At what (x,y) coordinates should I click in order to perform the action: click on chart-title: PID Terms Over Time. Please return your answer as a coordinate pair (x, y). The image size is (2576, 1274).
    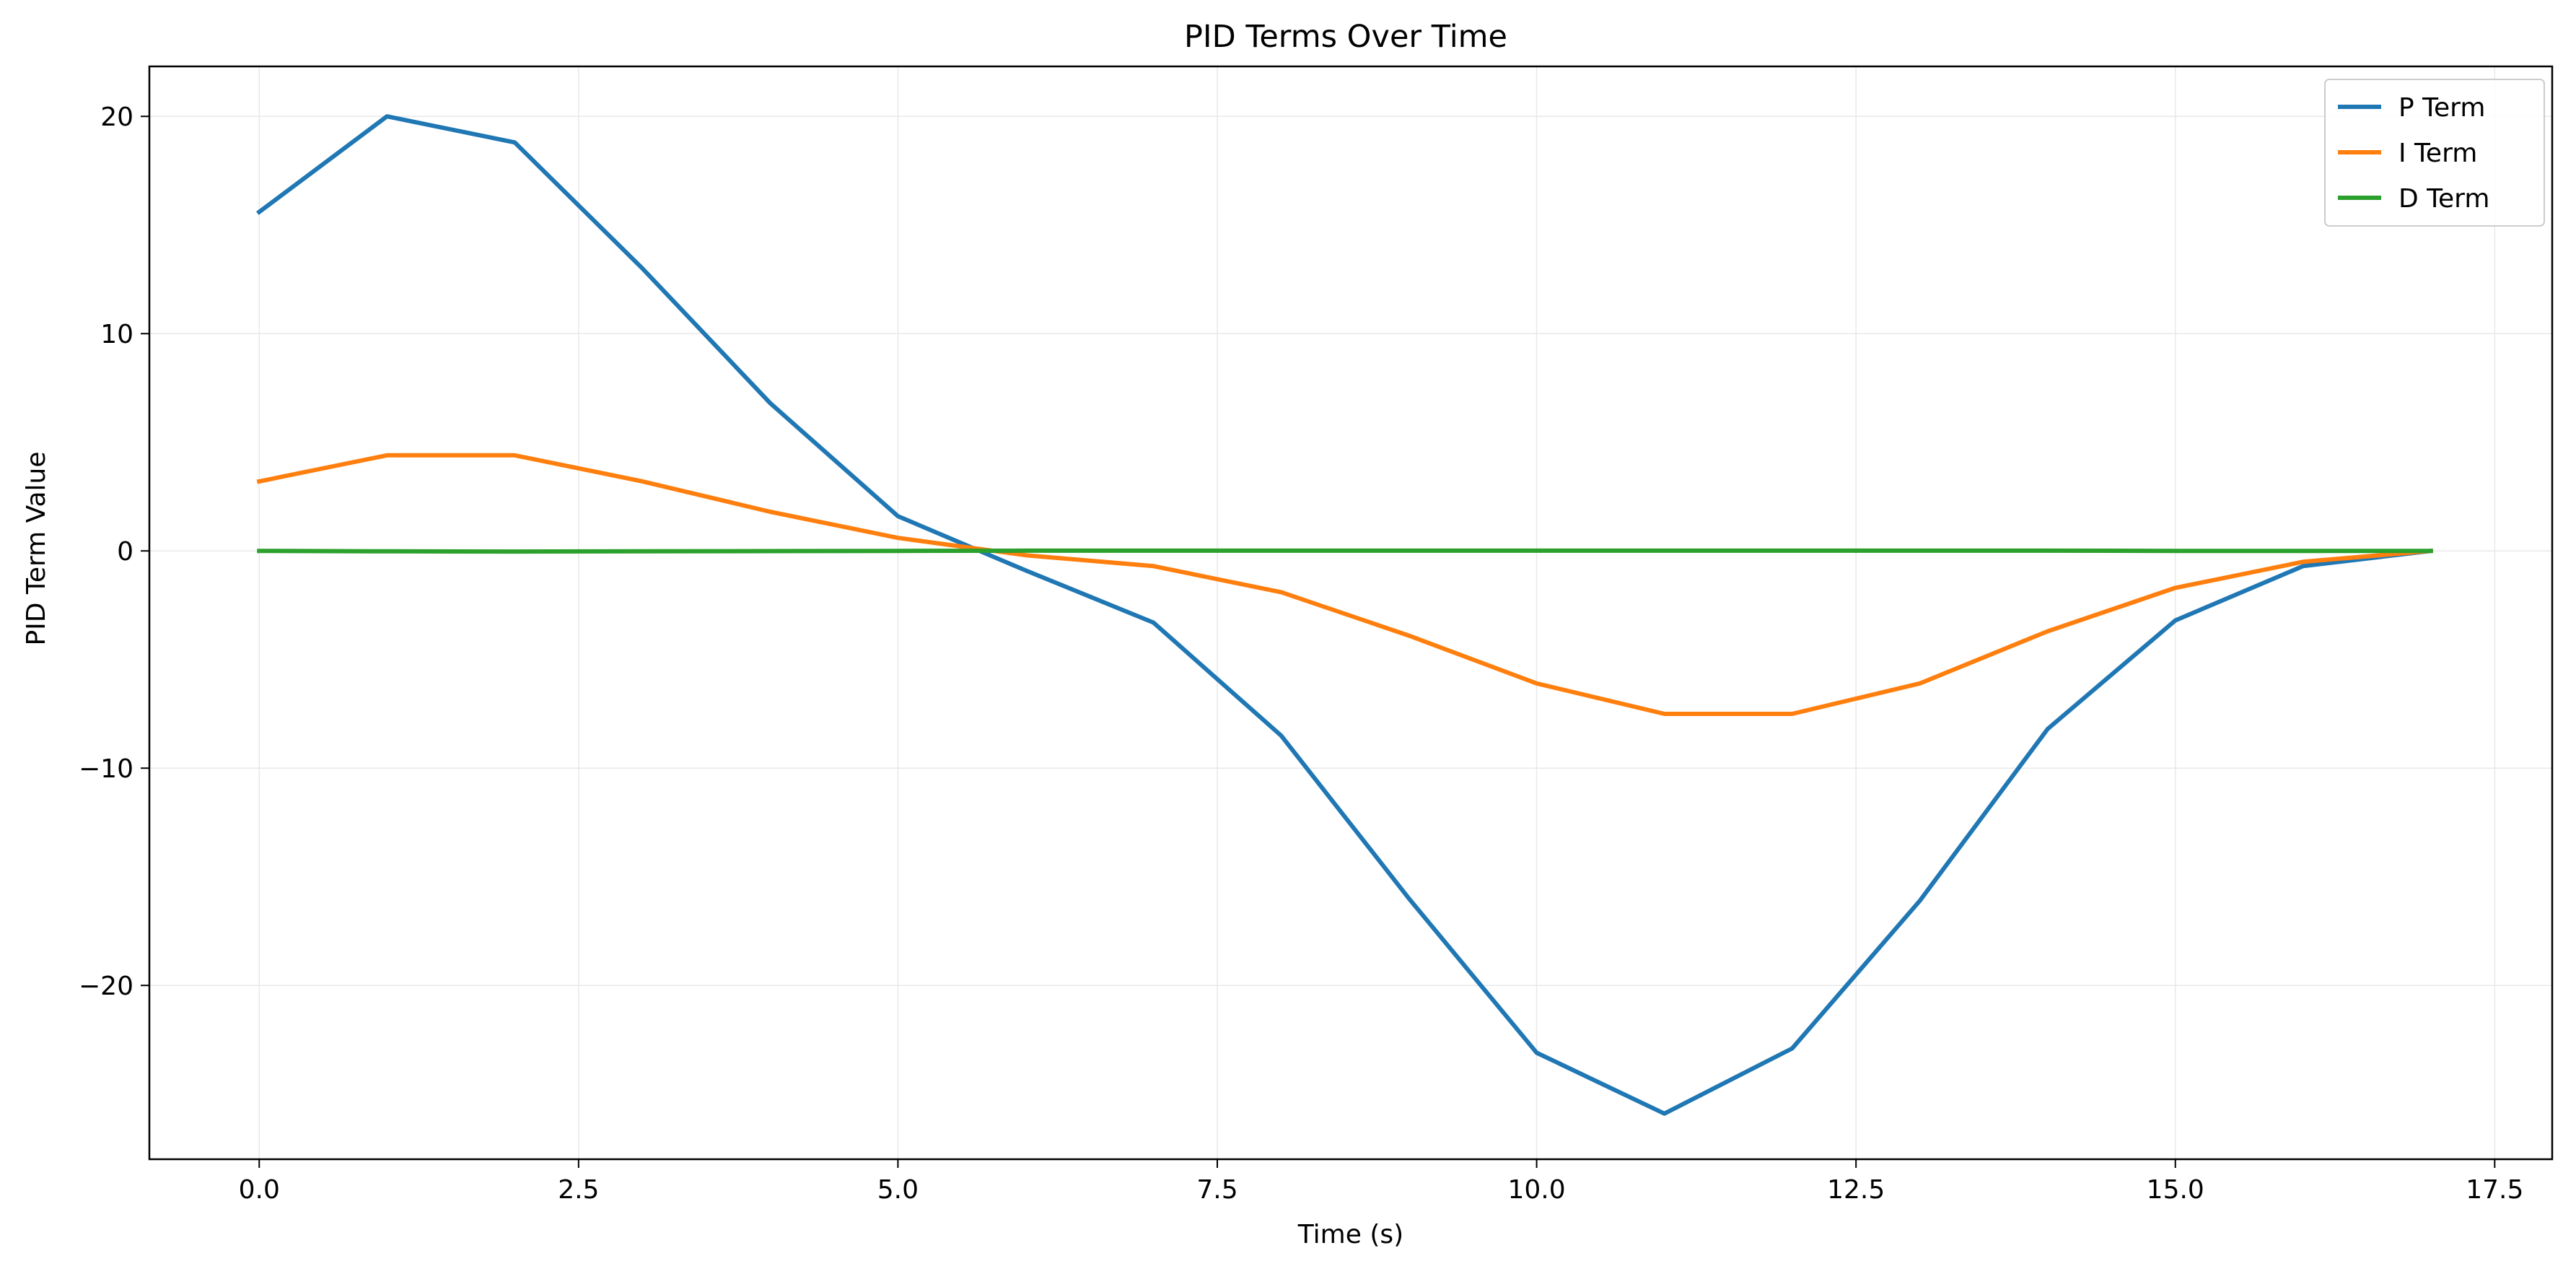
    Looking at the image, I should click on (1345, 37).